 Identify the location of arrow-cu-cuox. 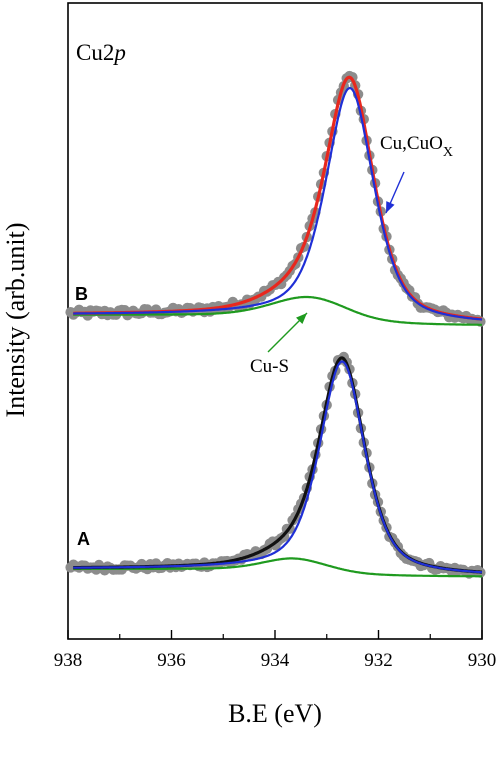
(395, 192).